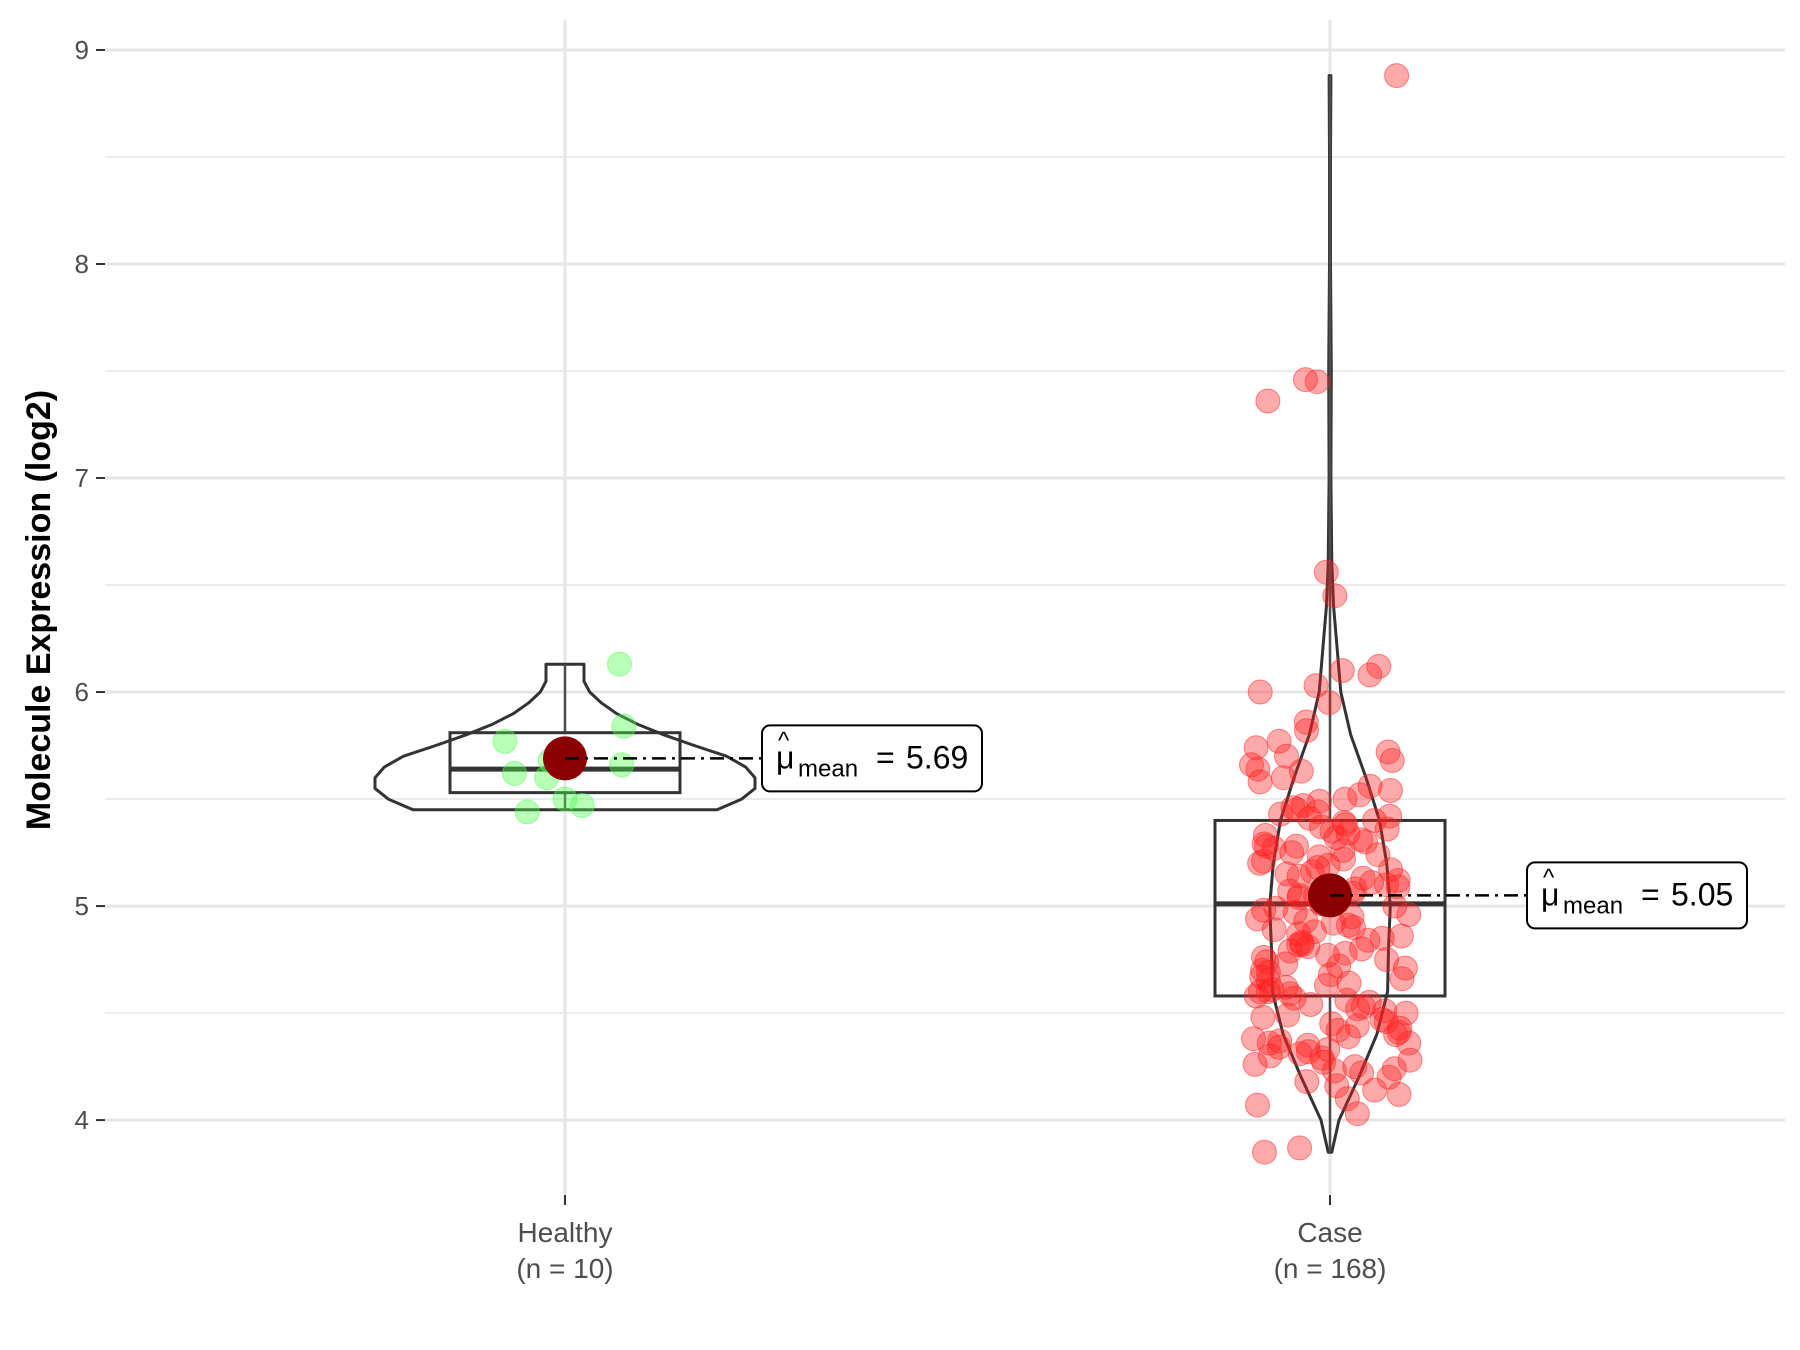  What do you see at coordinates (937, 757) in the screenshot?
I see `mean-value: 5.69` at bounding box center [937, 757].